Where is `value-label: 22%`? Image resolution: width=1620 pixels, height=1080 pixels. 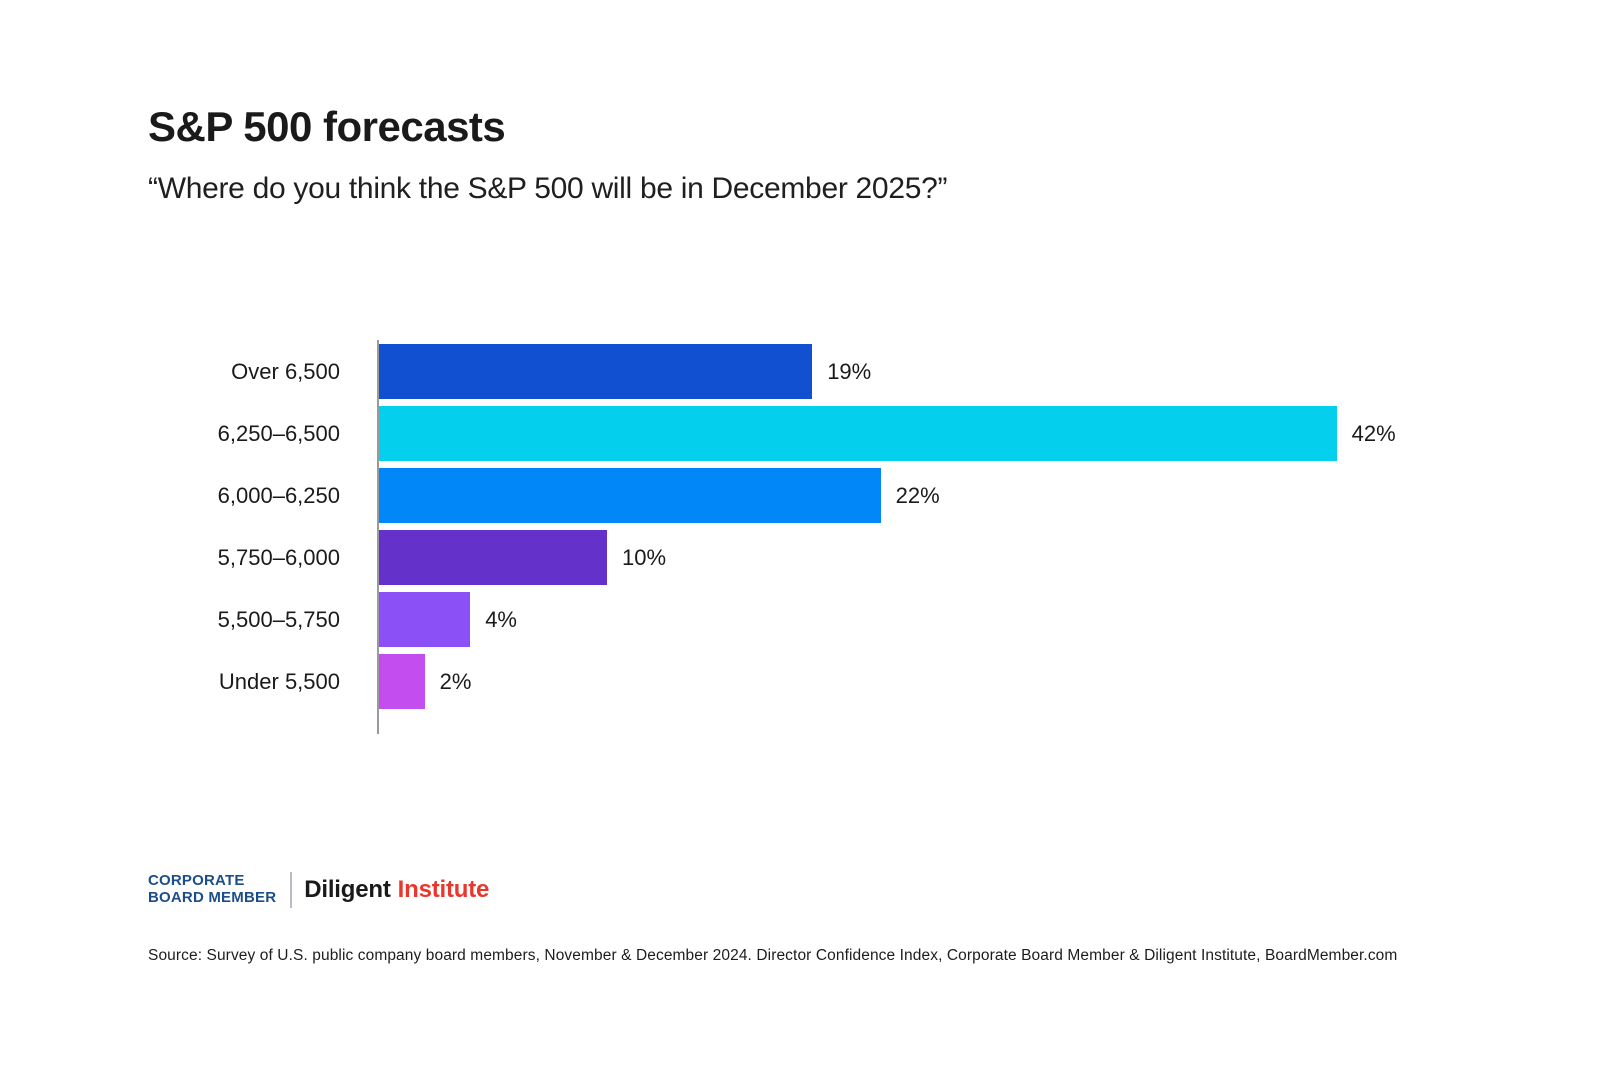 value-label: 22% is located at coordinates (917, 495).